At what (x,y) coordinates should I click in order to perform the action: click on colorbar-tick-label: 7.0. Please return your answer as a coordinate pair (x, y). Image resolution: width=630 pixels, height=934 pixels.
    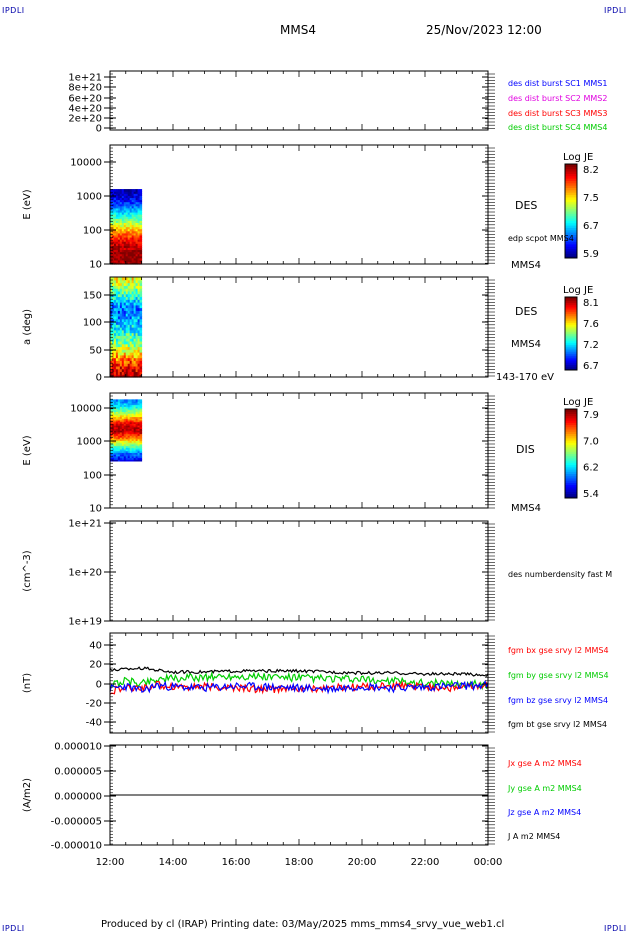
    Looking at the image, I should click on (591, 441).